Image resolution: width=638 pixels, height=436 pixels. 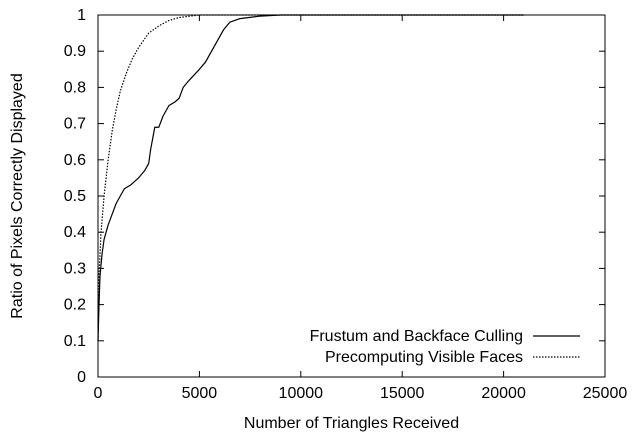 What do you see at coordinates (75, 232) in the screenshot?
I see `y-tick-label: 0.4` at bounding box center [75, 232].